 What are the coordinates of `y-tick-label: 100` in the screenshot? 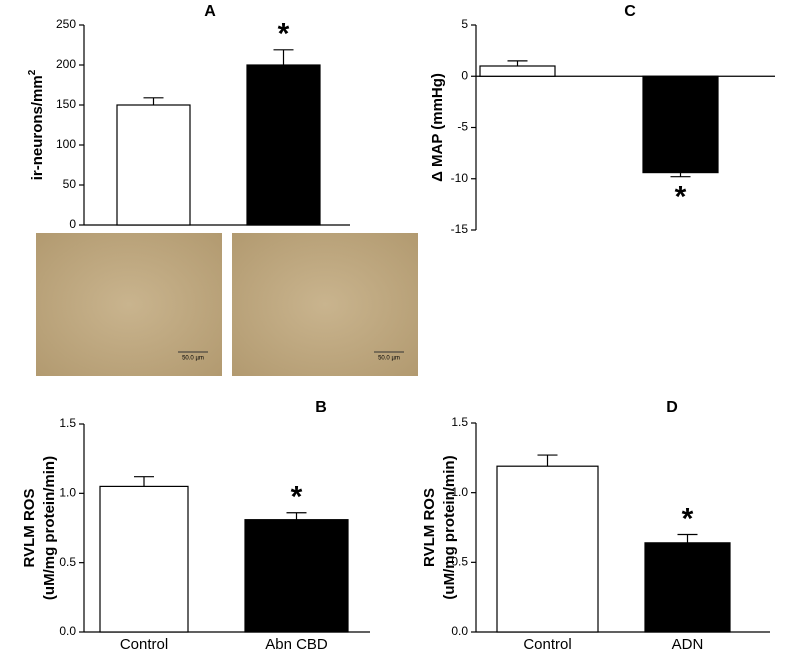 It's located at (66, 144).